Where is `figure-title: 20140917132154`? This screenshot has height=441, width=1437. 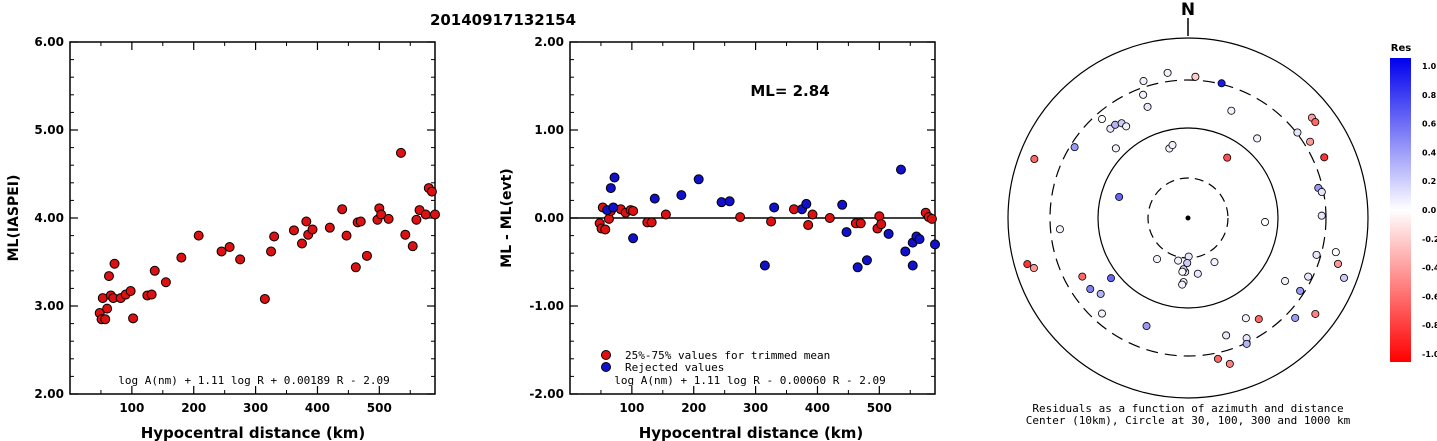
figure-title: 20140917132154 is located at coordinates (503, 20).